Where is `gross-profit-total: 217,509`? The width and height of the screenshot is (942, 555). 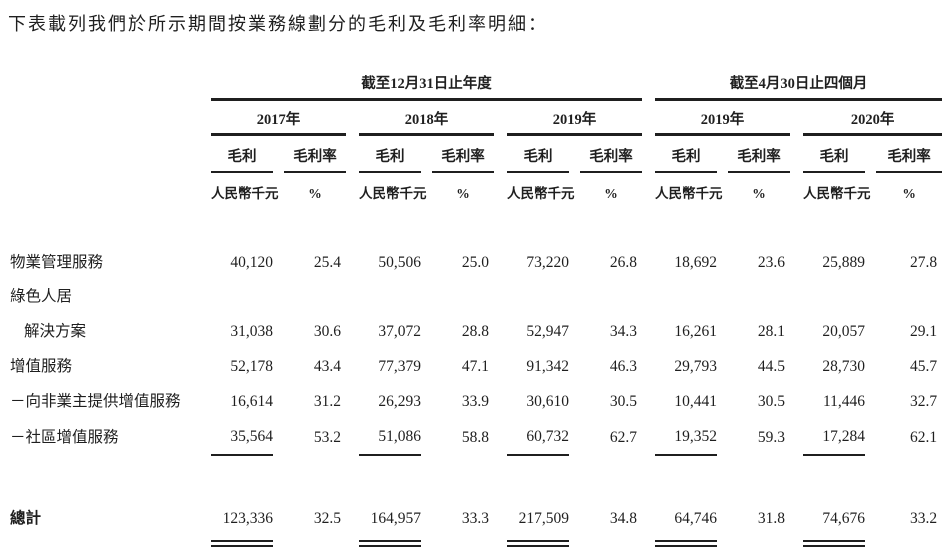
gross-profit-total: 217,509 is located at coordinates (543, 519).